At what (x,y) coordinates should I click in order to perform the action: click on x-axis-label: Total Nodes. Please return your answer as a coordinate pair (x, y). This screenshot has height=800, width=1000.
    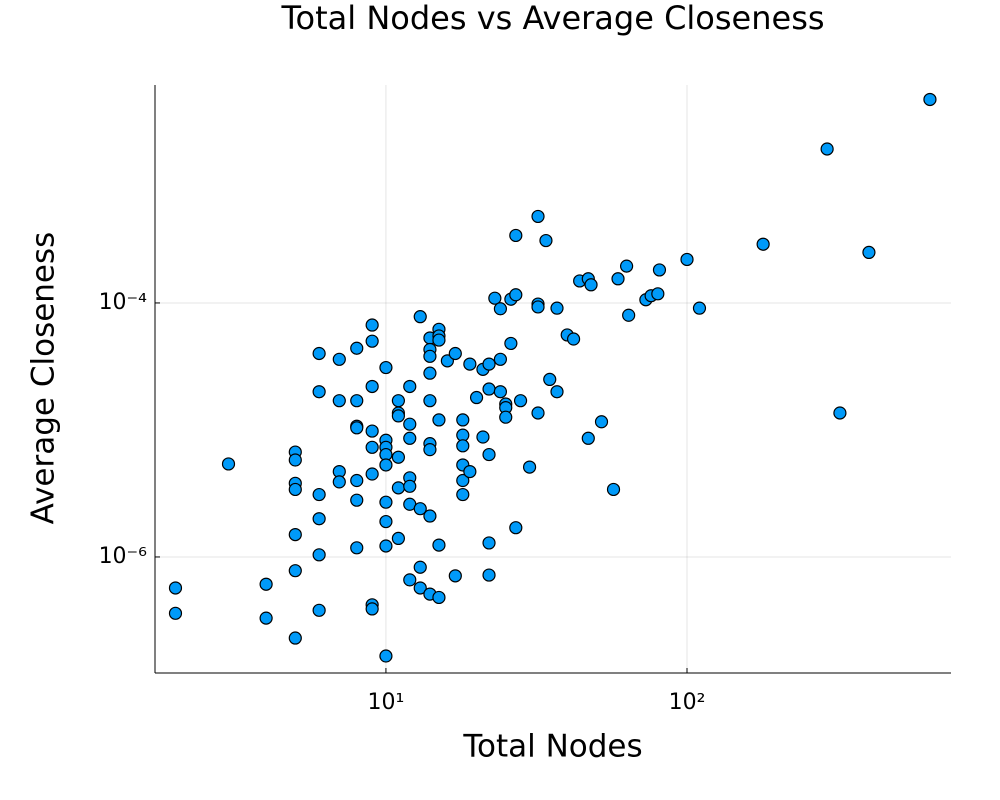
    Looking at the image, I should click on (552, 747).